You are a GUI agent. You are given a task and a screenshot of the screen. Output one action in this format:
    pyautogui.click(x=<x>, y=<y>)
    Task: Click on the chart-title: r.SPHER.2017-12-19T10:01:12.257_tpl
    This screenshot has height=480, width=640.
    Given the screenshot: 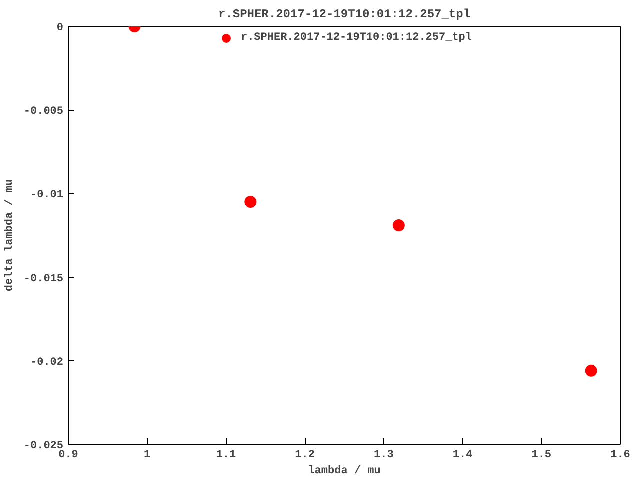 What is the action you would take?
    pyautogui.click(x=344, y=15)
    